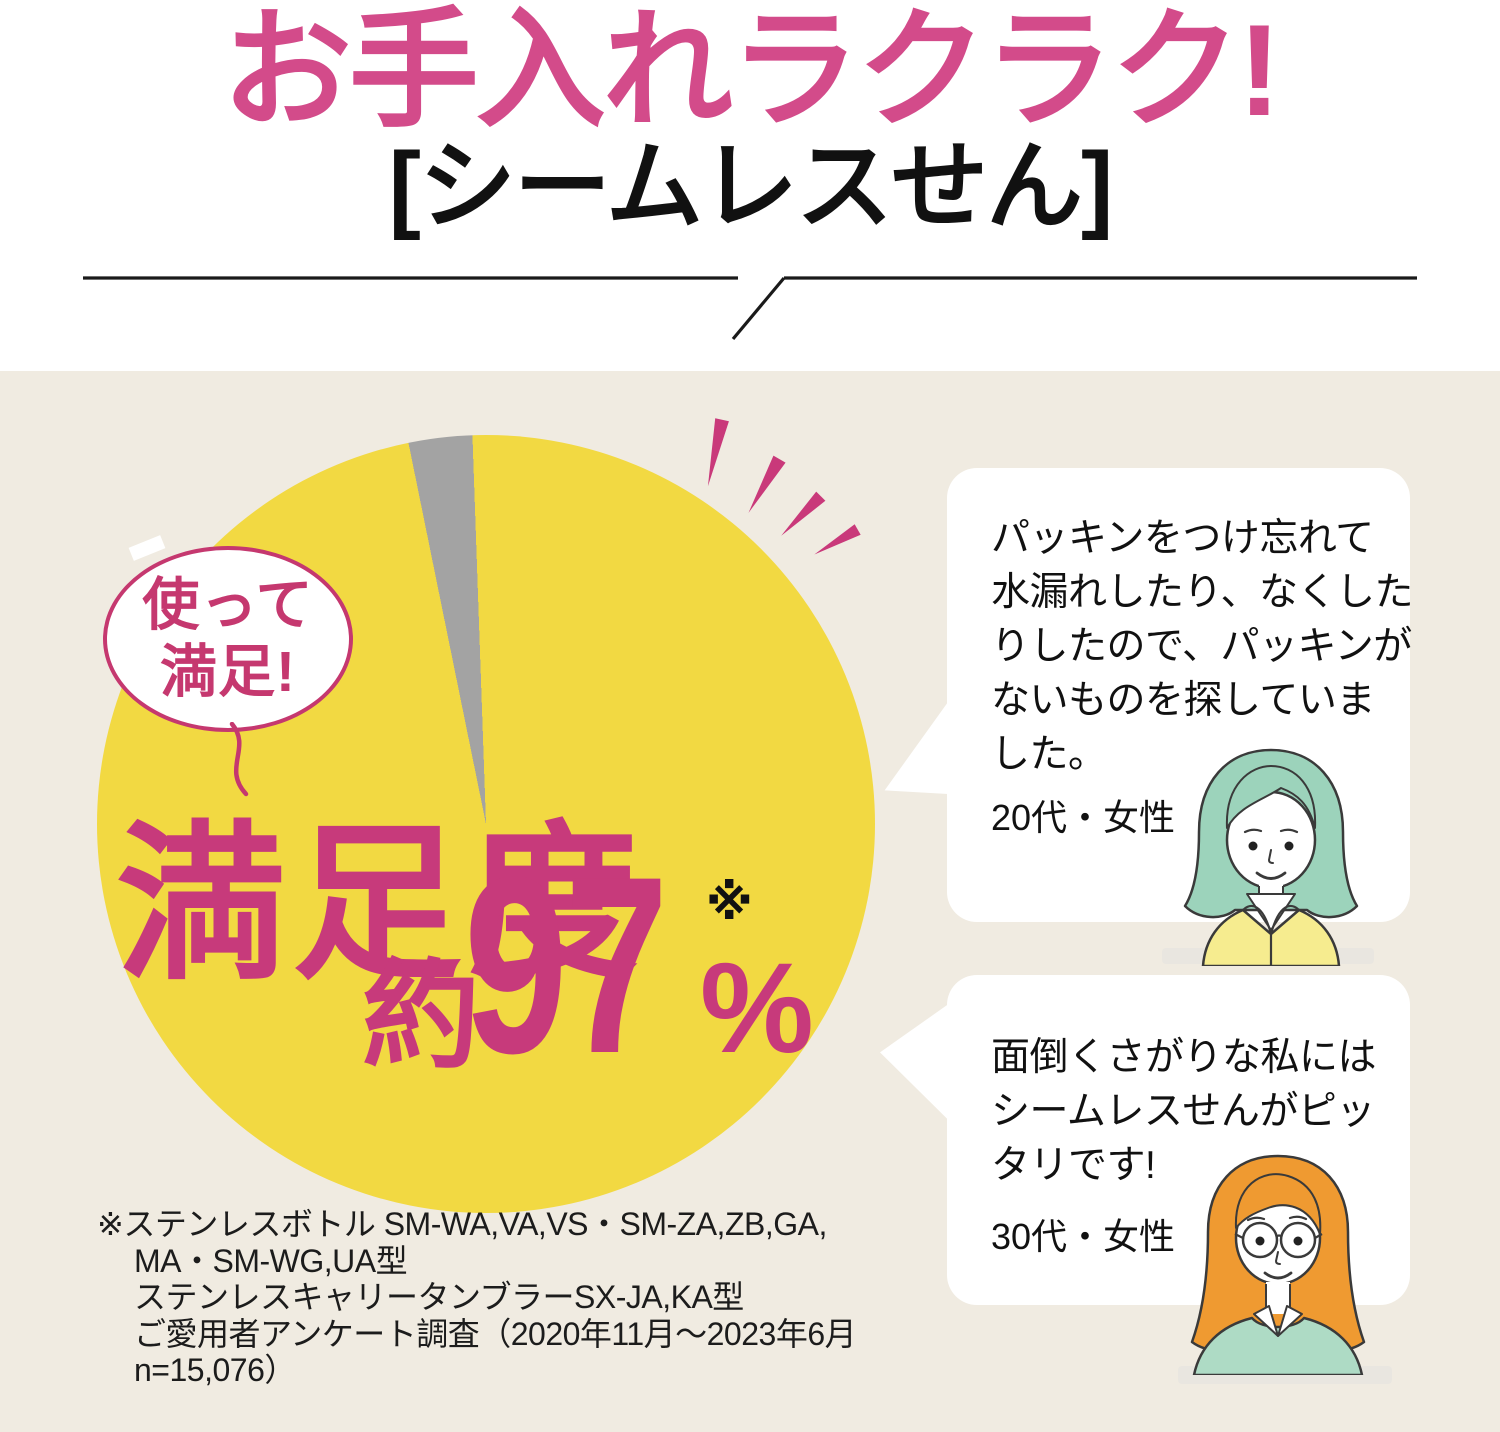 This screenshot has height=1432, width=1500. I want to click on emphasis-burst-icon, so click(784, 486).